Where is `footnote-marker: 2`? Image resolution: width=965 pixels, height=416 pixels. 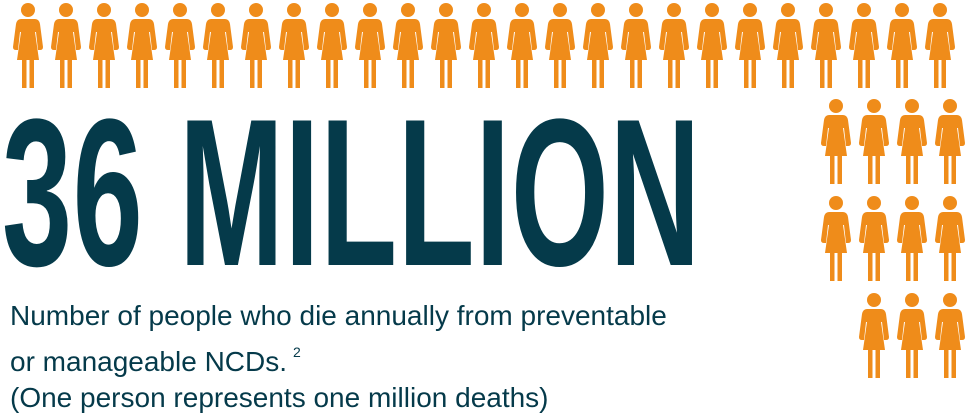
footnote-marker: 2 is located at coordinates (297, 352).